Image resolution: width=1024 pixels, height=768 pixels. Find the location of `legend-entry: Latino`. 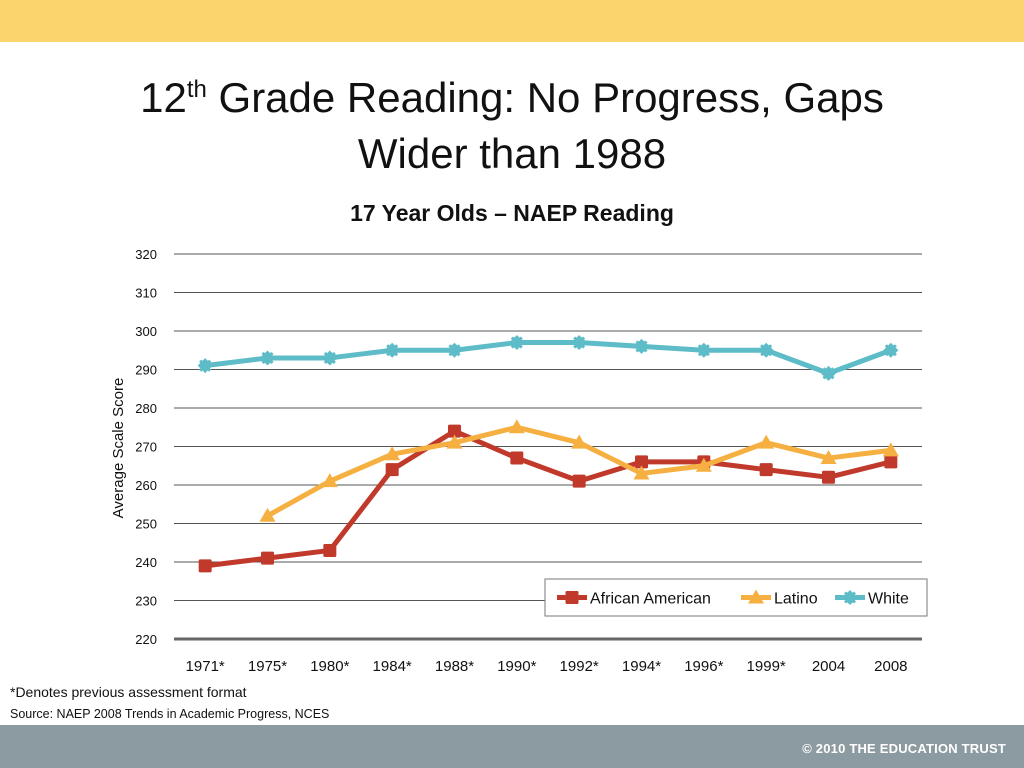

legend-entry: Latino is located at coordinates (779, 598).